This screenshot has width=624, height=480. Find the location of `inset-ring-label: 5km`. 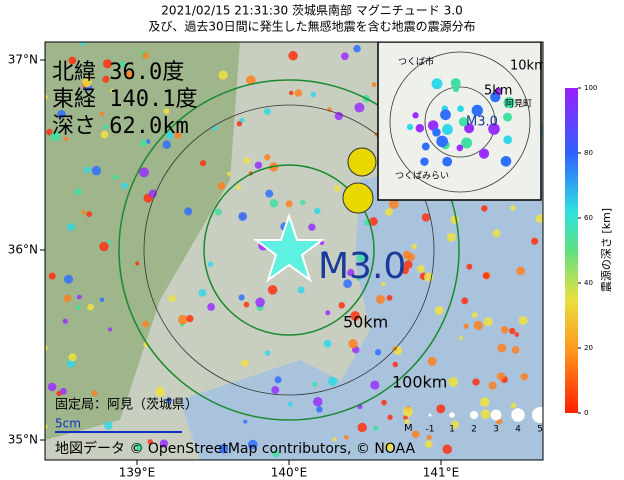

inset-ring-label: 5km is located at coordinates (498, 91).